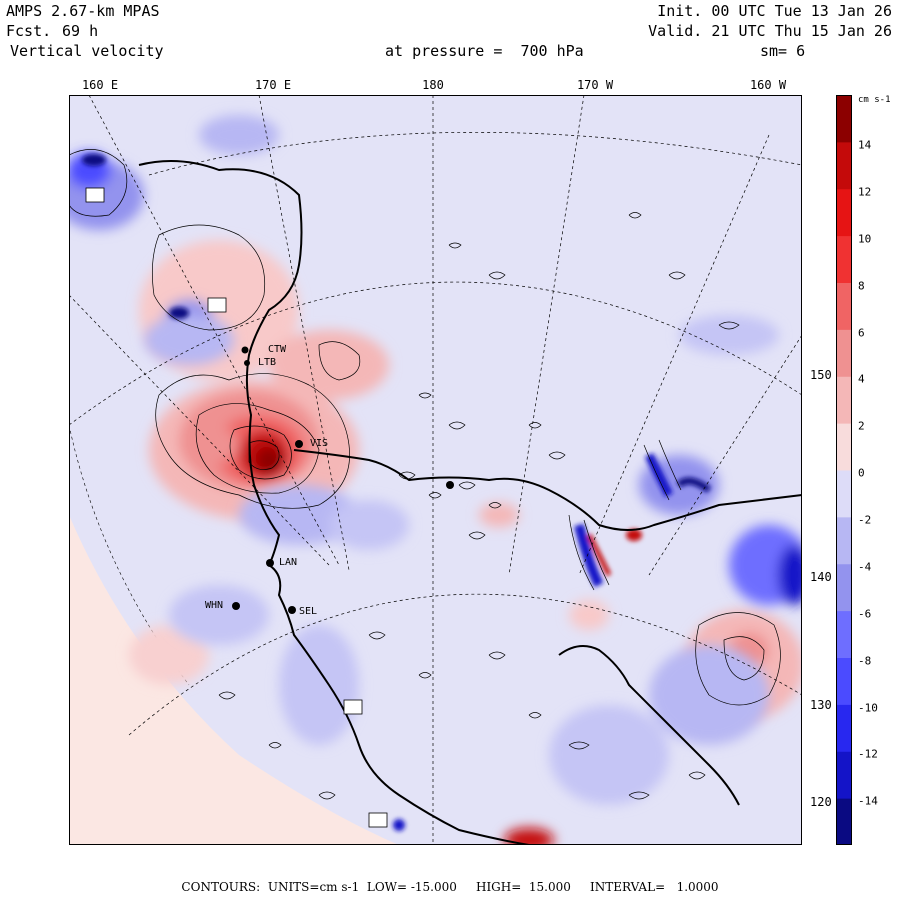 The height and width of the screenshot is (900, 900). Describe the element at coordinates (783, 51) in the screenshot. I see `smoothing-value: sm= 6` at that location.